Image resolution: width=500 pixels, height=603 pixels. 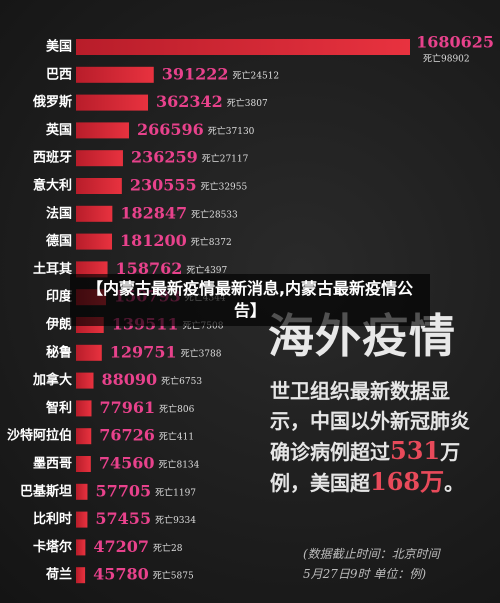 What do you see at coordinates (52, 547) in the screenshot?
I see `category-label: 卡塔尔` at bounding box center [52, 547].